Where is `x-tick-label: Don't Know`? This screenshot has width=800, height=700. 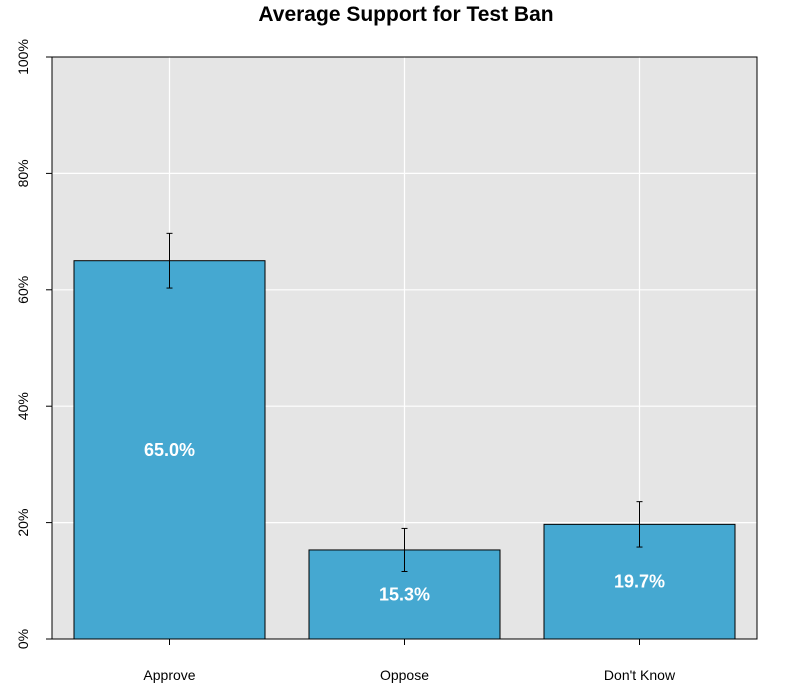
x-tick-label: Don't Know is located at coordinates (640, 675).